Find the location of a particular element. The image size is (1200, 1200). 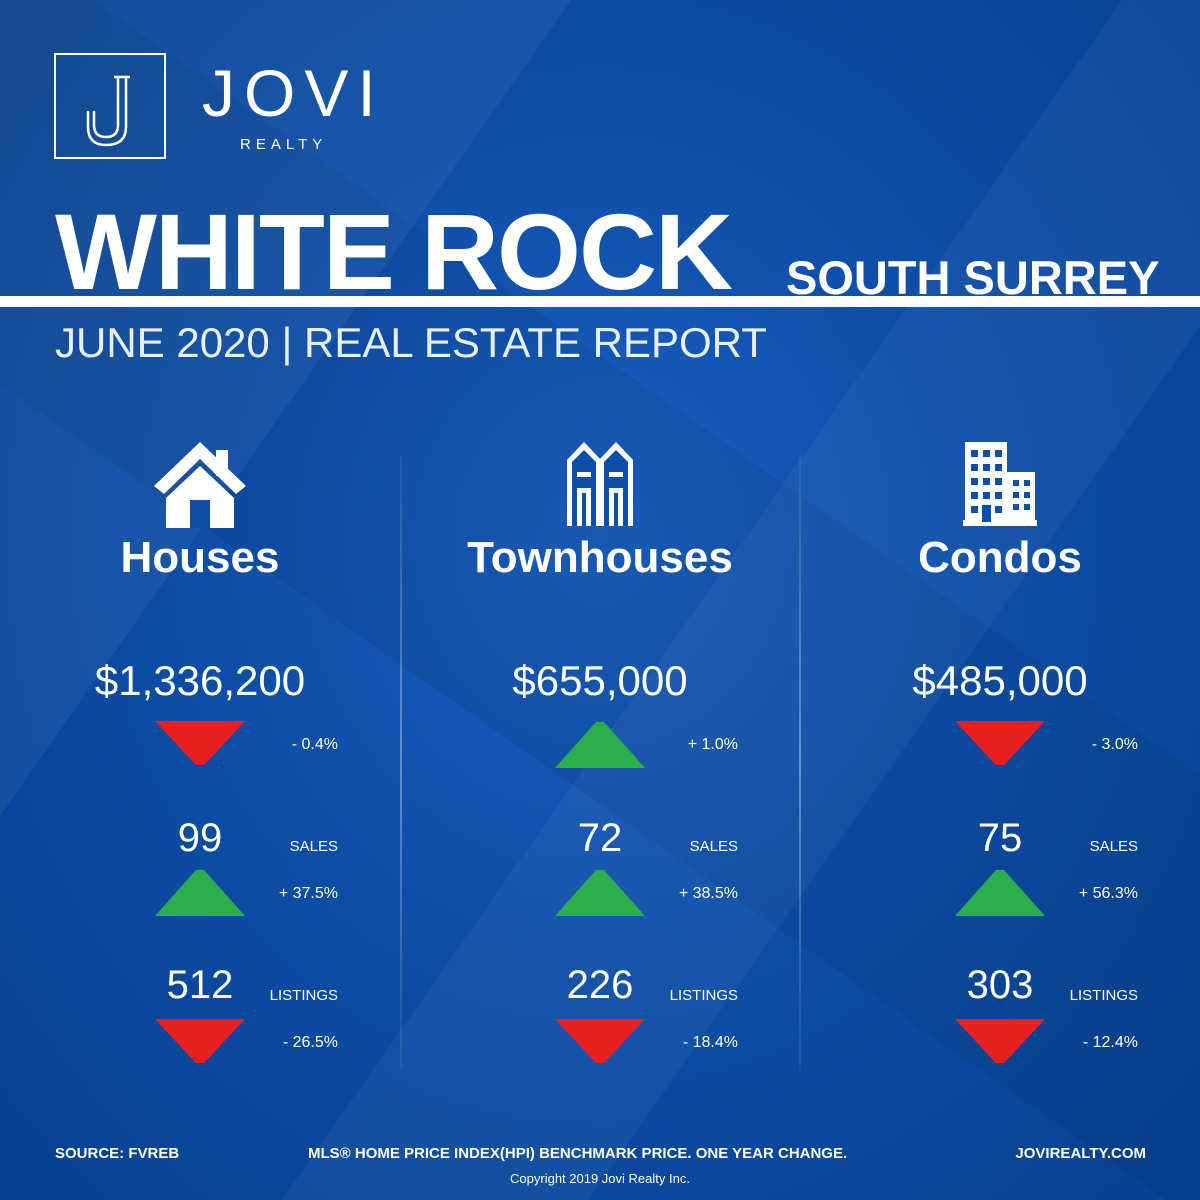

condos-listings-count: 303 is located at coordinates (1000, 985).